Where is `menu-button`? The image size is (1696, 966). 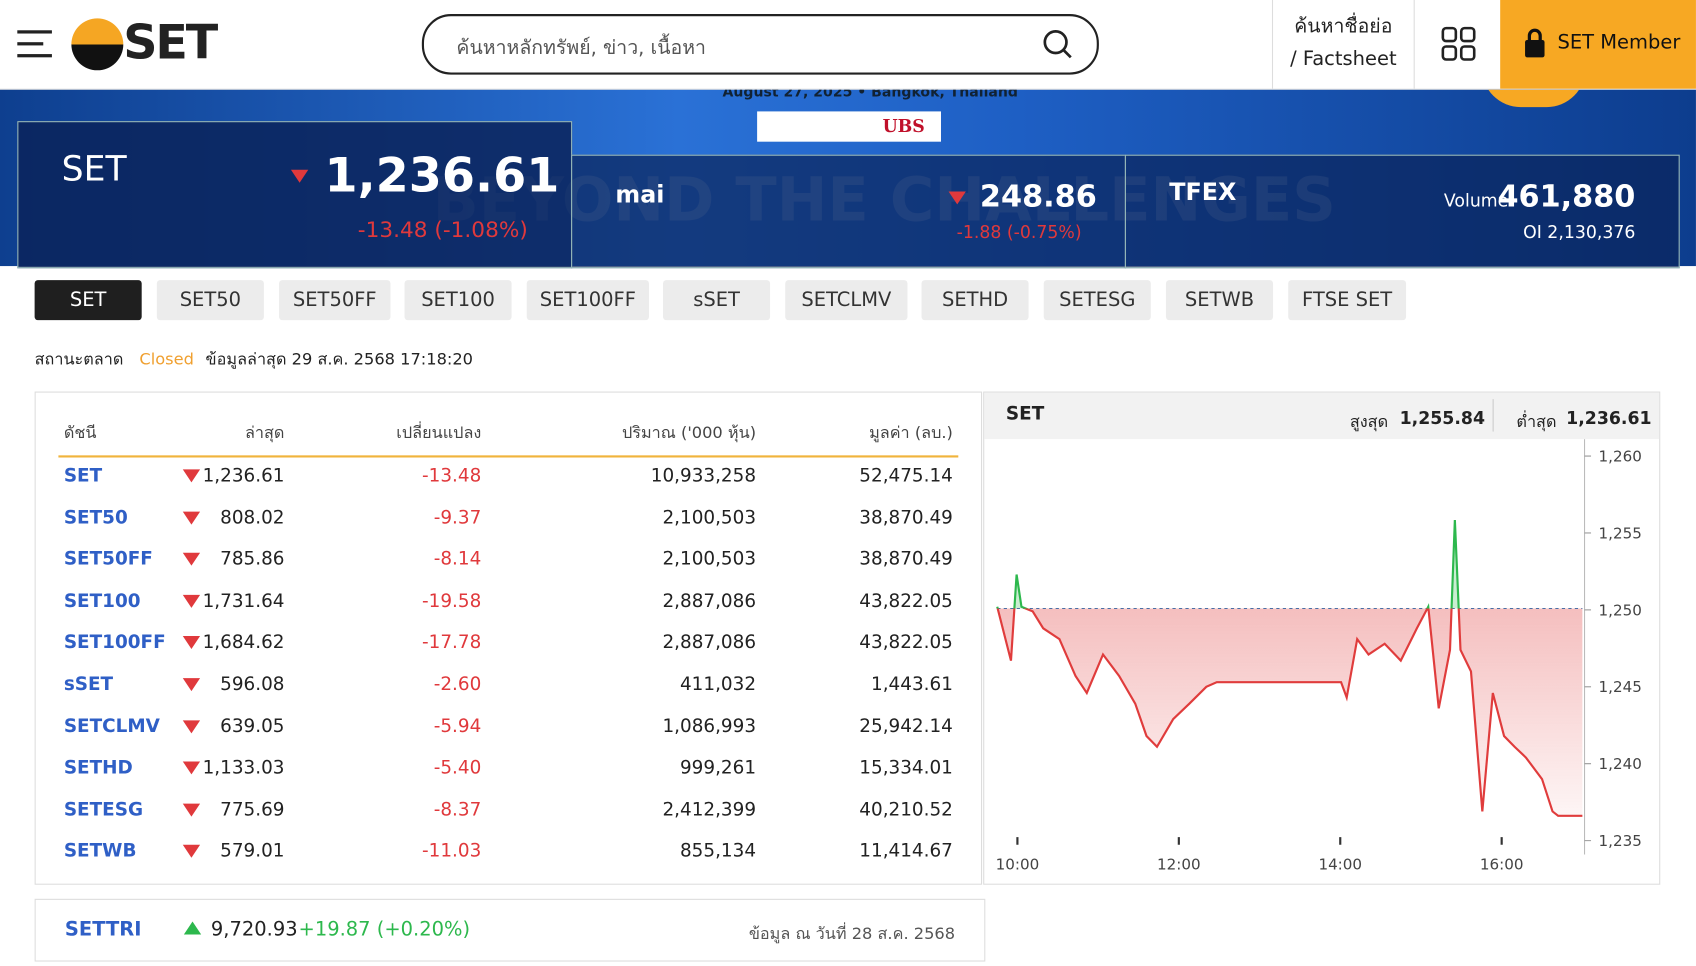 menu-button is located at coordinates (34, 44).